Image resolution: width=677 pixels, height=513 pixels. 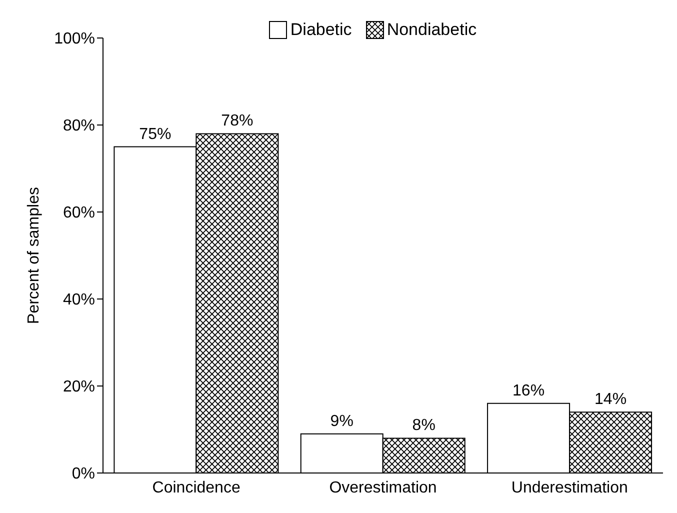 What do you see at coordinates (237, 121) in the screenshot?
I see `data-label: 78%` at bounding box center [237, 121].